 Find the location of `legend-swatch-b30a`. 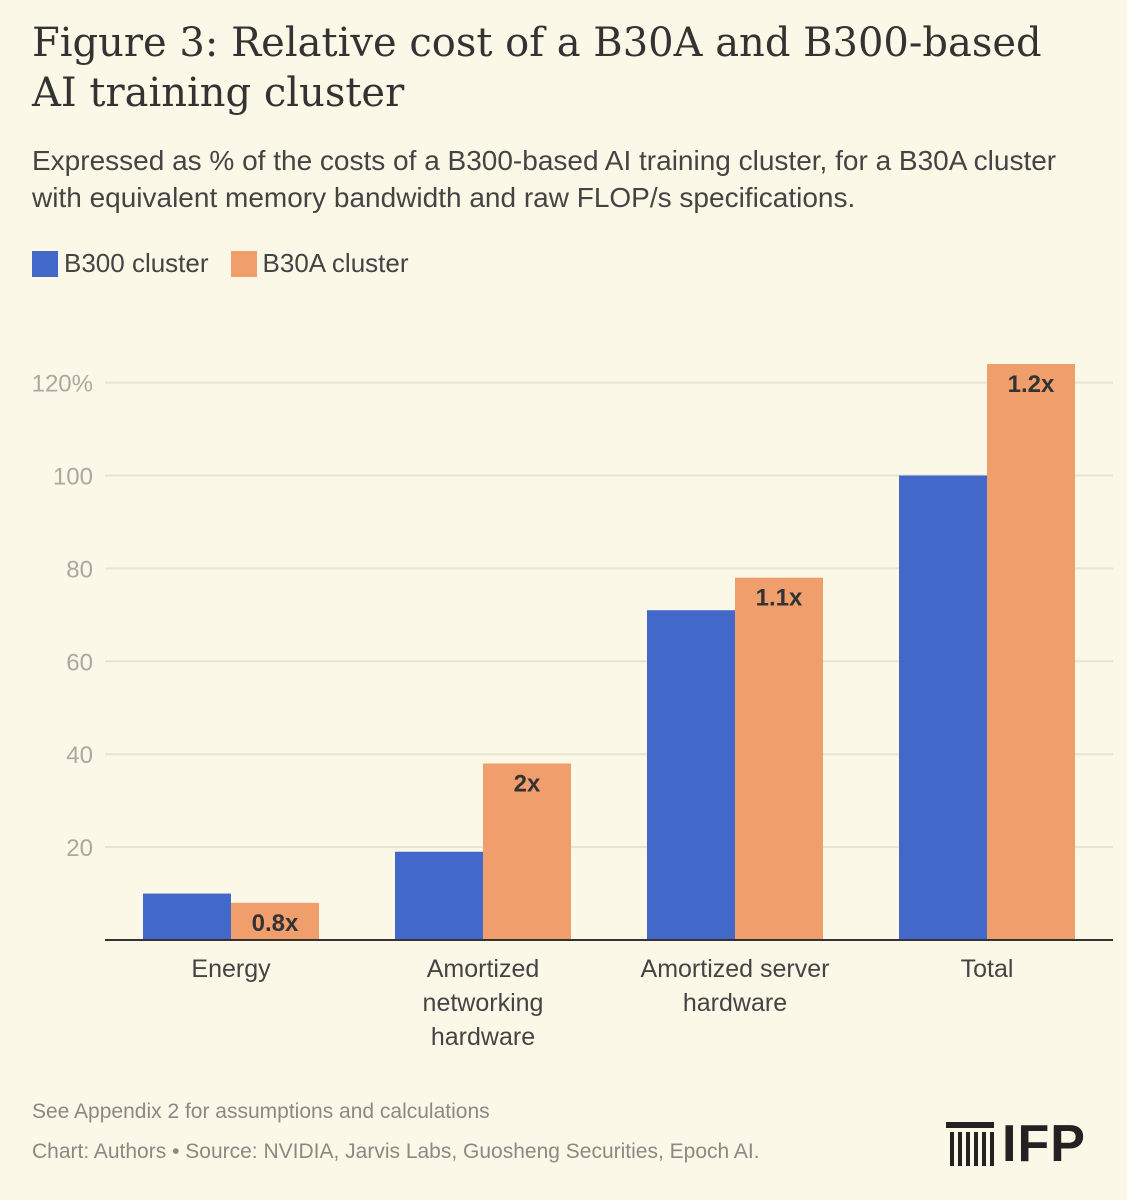

legend-swatch-b30a is located at coordinates (243, 263).